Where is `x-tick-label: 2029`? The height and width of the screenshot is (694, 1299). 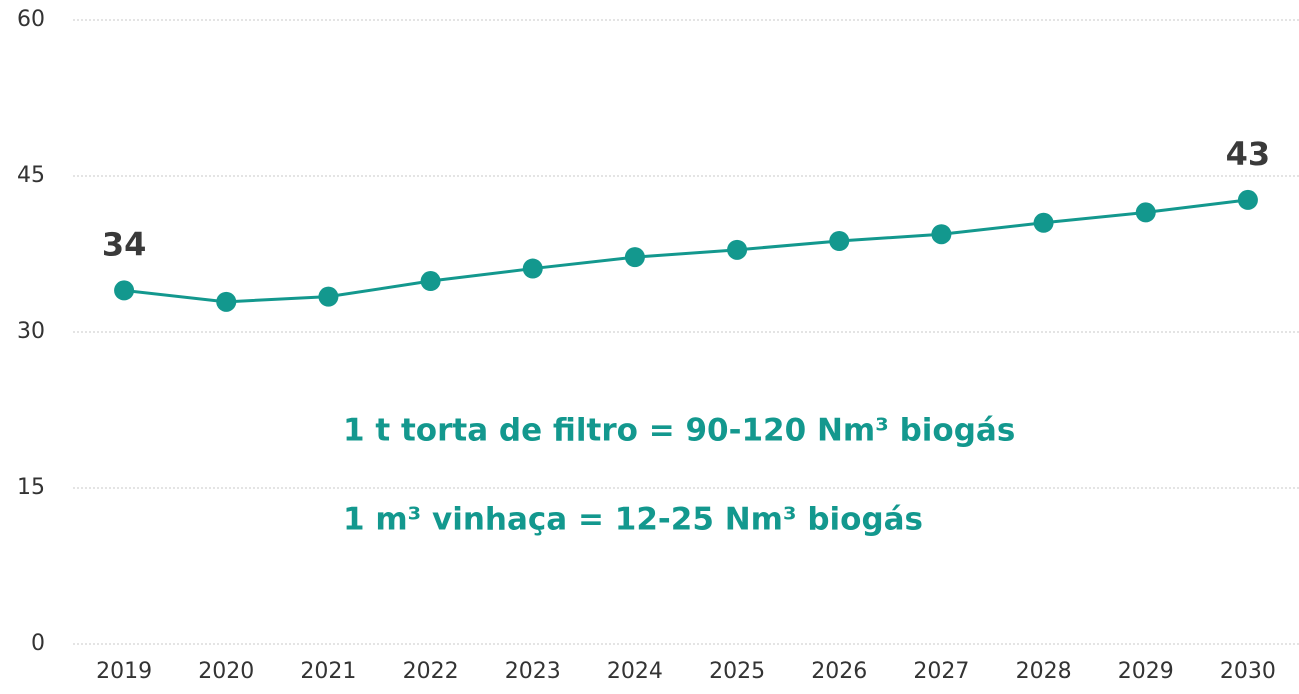 x-tick-label: 2029 is located at coordinates (1146, 671).